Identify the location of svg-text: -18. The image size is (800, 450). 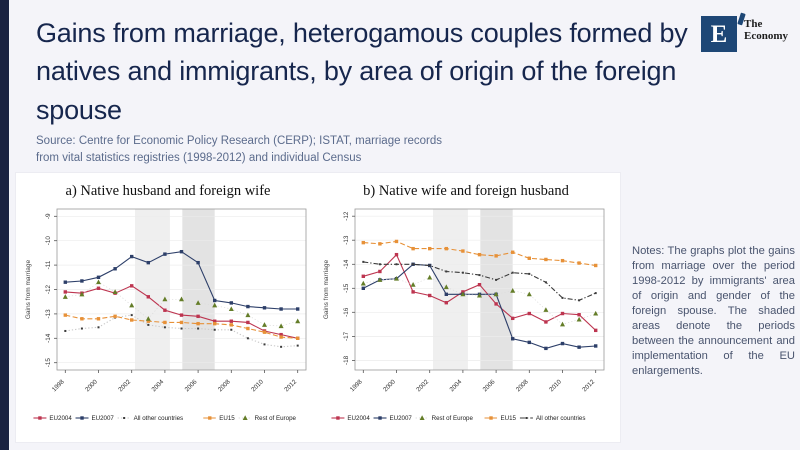
(346, 360).